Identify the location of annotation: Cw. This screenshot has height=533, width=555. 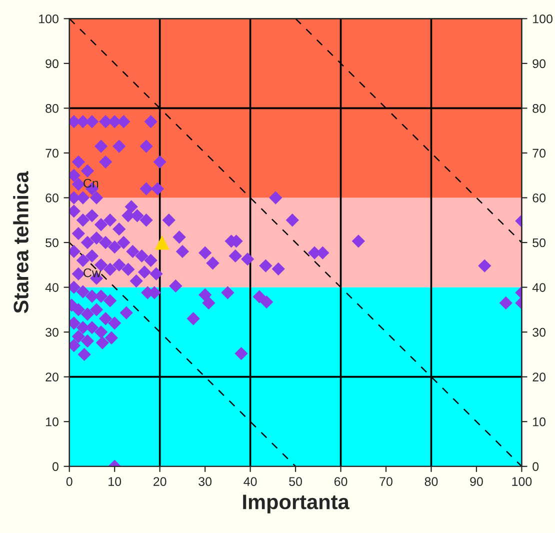
(93, 273).